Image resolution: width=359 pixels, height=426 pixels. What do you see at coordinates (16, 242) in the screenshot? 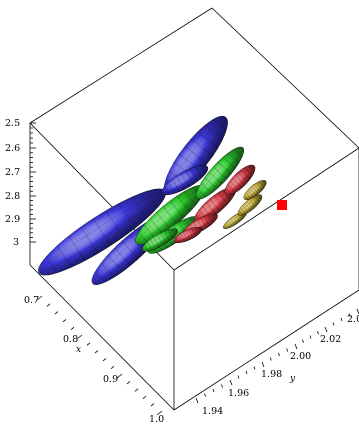
I see `z-tick-label: 3` at bounding box center [16, 242].